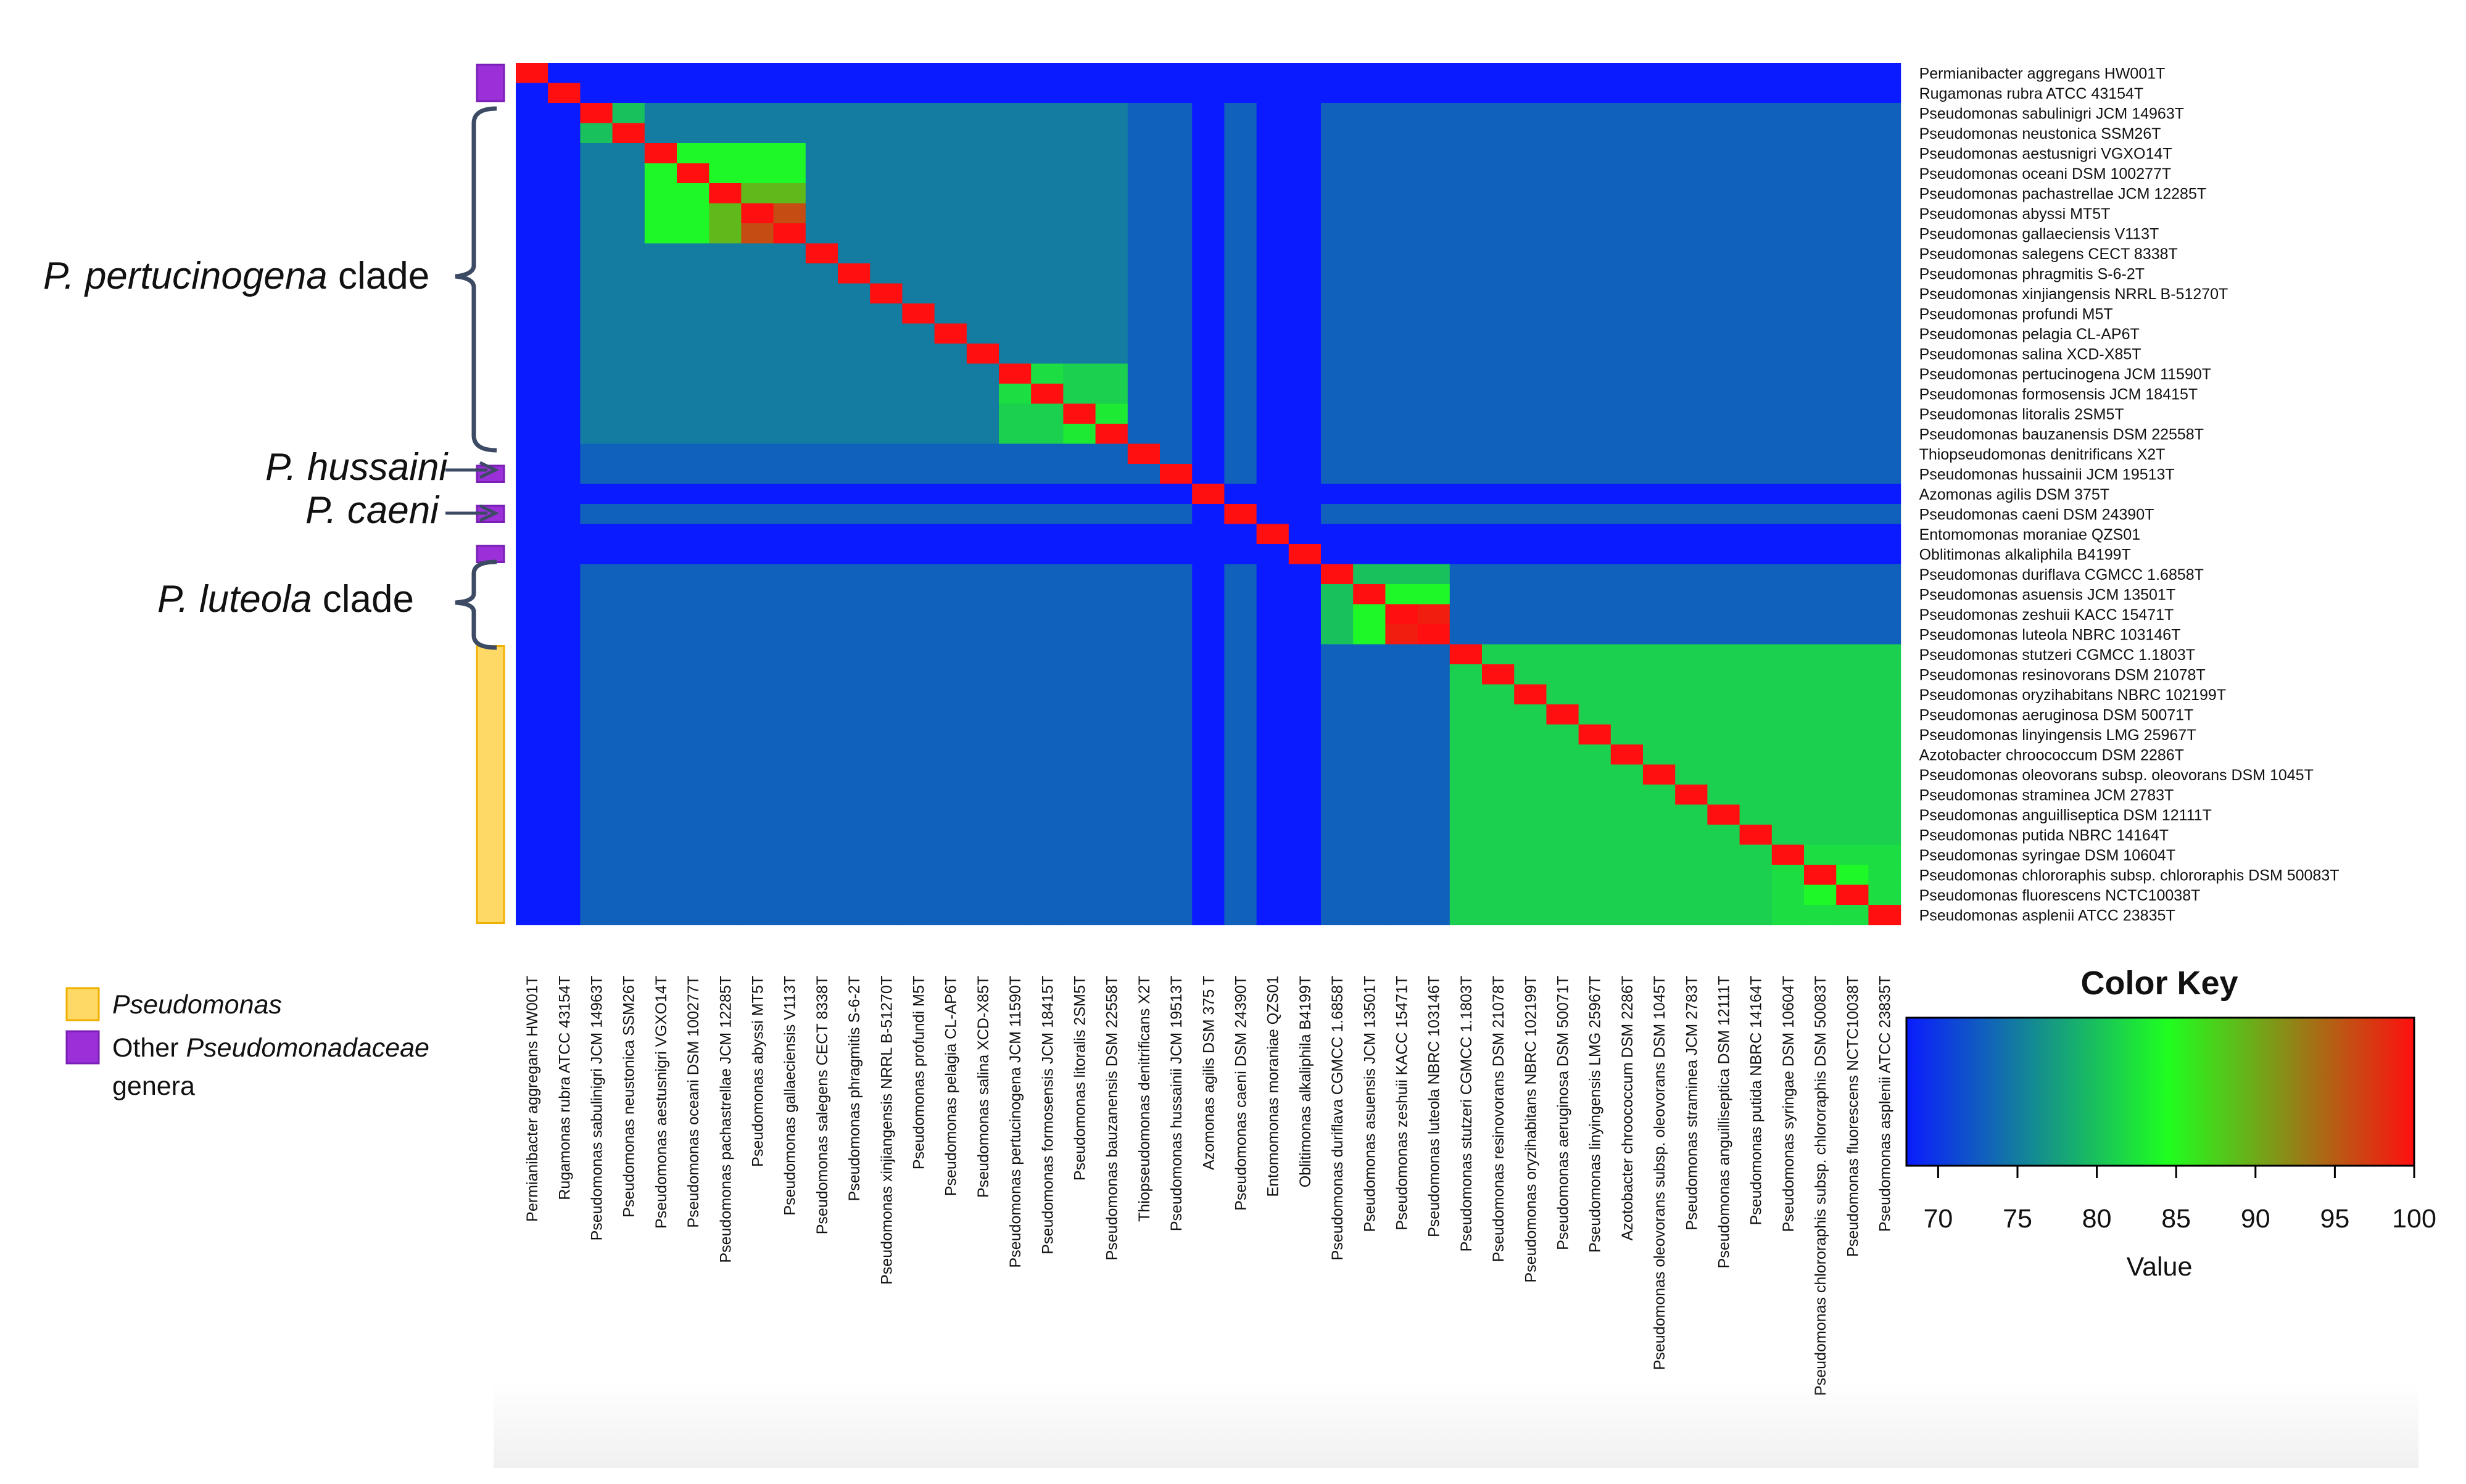 The height and width of the screenshot is (1484, 2466). Describe the element at coordinates (725, 1119) in the screenshot. I see `column-label: Pseudomonas pachastrellae JCM 12285T` at that location.